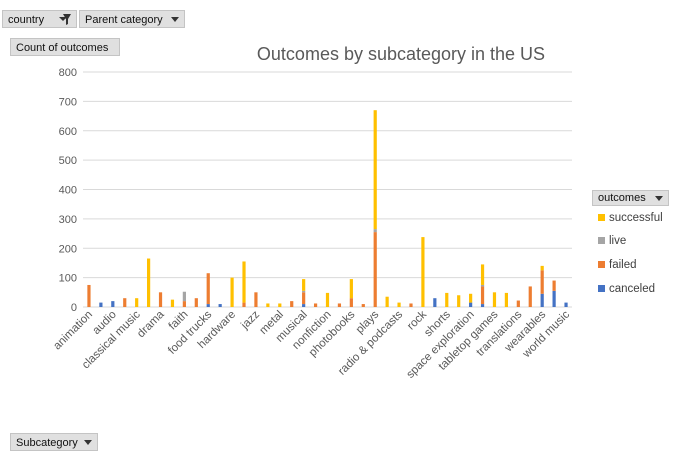  I want to click on y-tick-label: 200, so click(68, 249).